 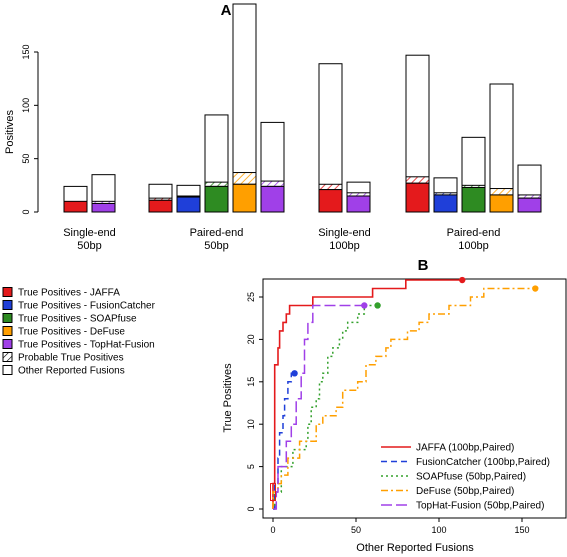 I want to click on panel-b-y-tick-label: 10, so click(x=251, y=424).